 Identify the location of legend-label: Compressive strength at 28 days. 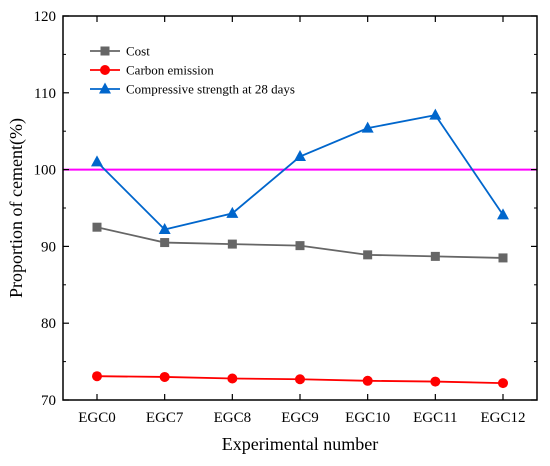
(210, 89).